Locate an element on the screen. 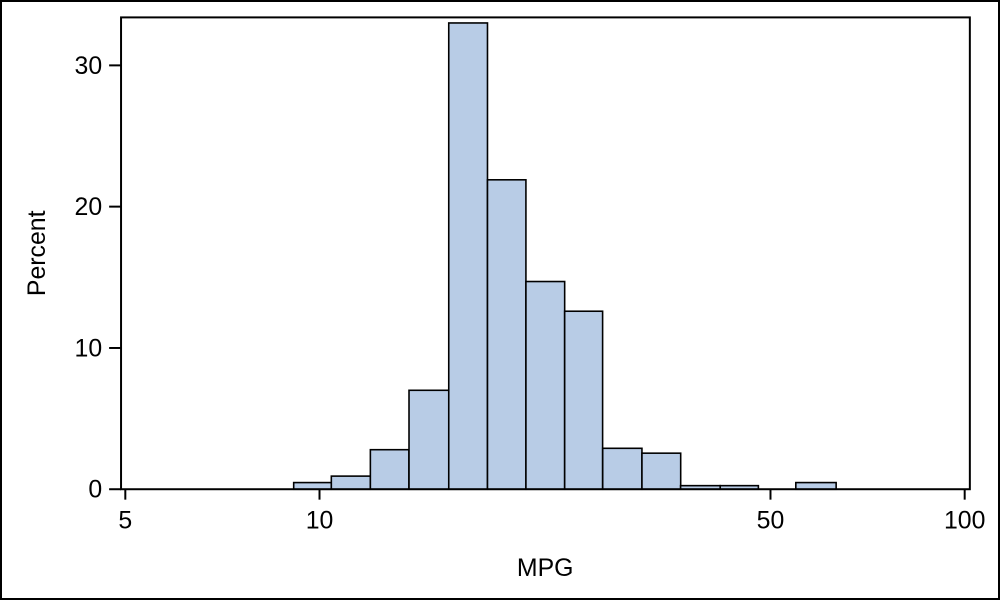 This screenshot has width=1000, height=600. x-tick-label: 100 is located at coordinates (964, 520).